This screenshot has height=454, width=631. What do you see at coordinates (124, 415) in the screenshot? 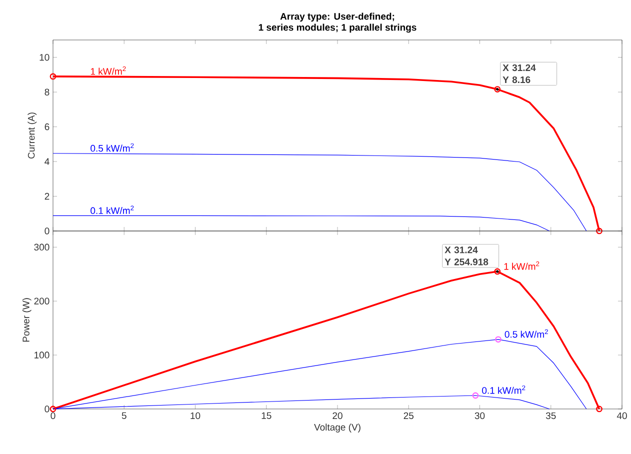
I see `x-tick-label: 5` at bounding box center [124, 415].